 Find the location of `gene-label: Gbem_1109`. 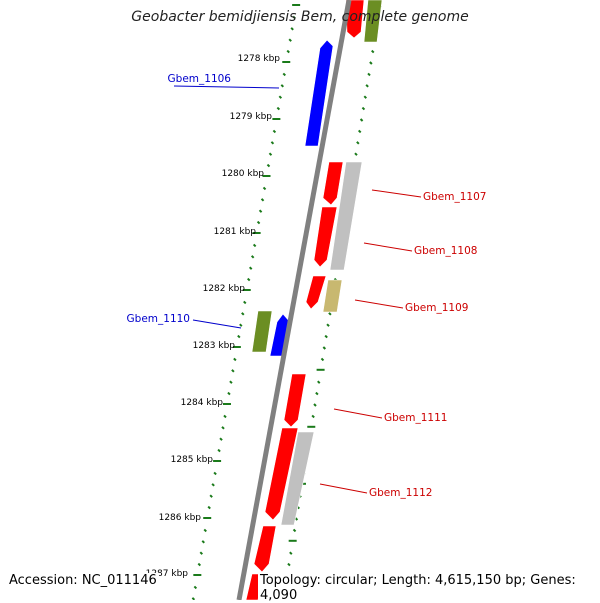

gene-label: Gbem_1109 is located at coordinates (436, 308).